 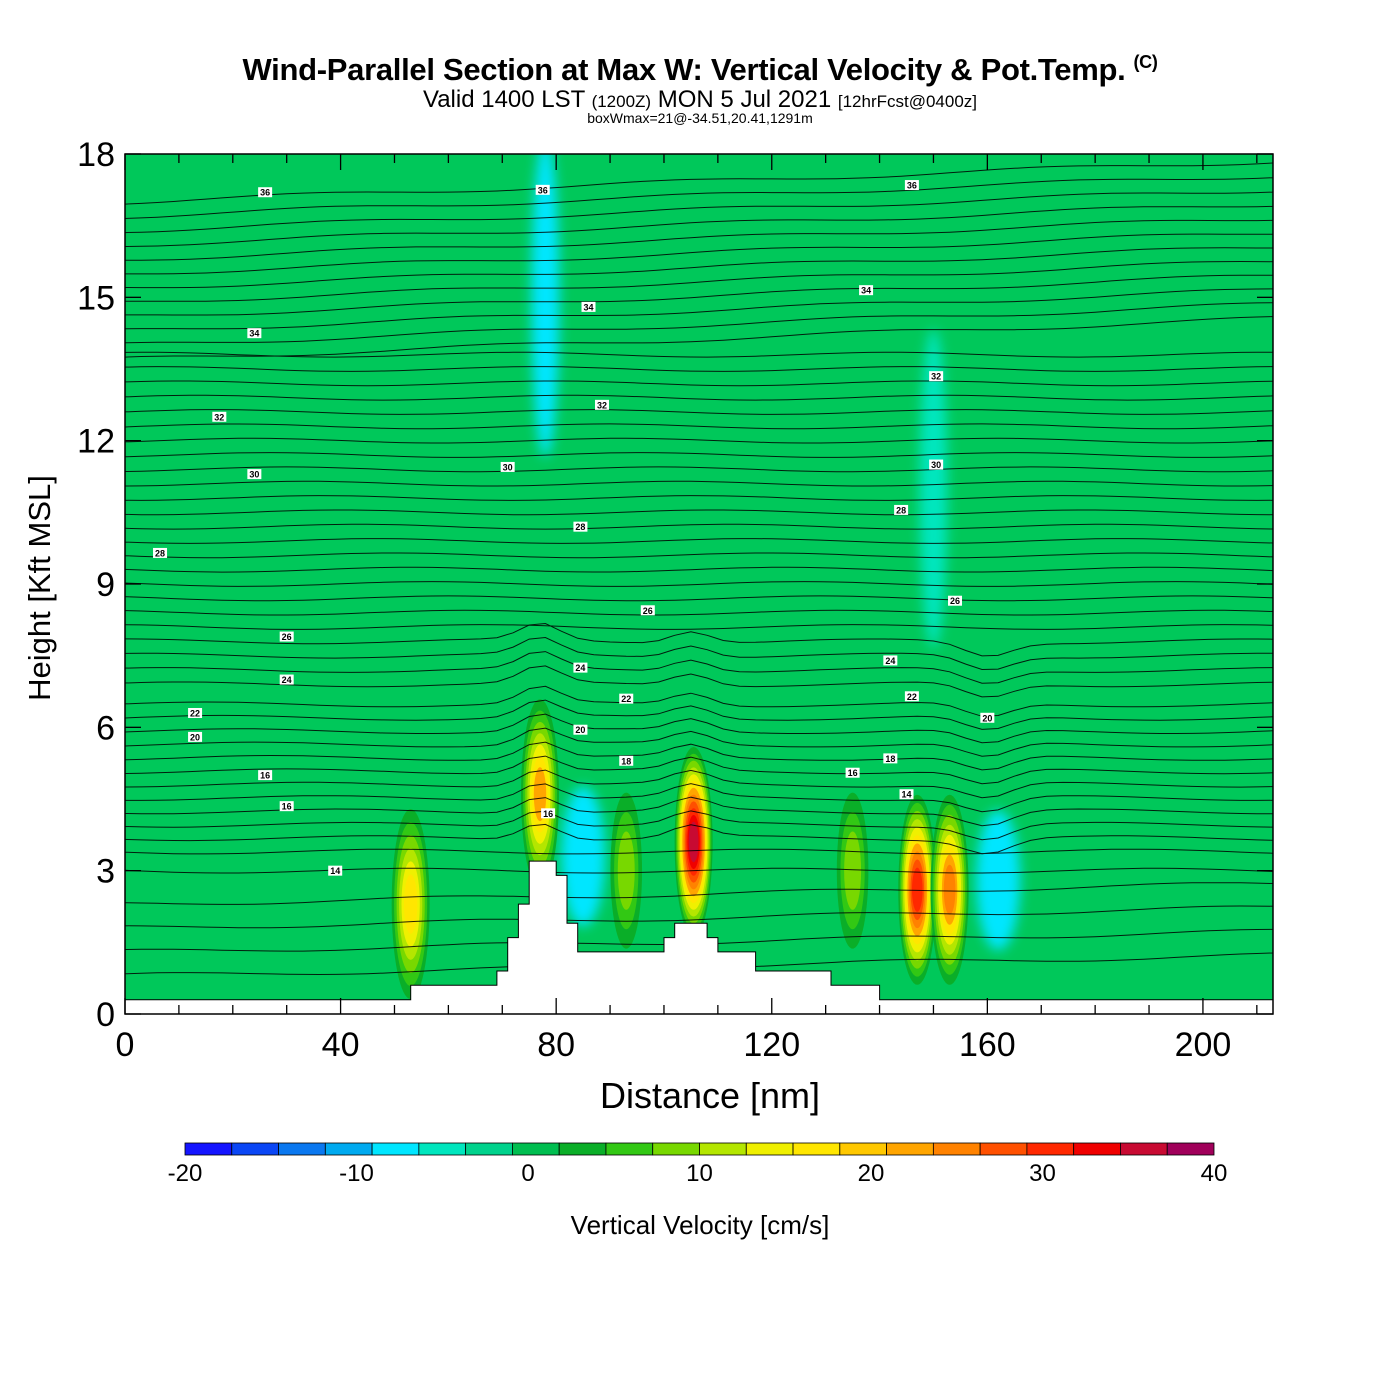 I want to click on y-tick-label: 3, so click(x=105, y=872).